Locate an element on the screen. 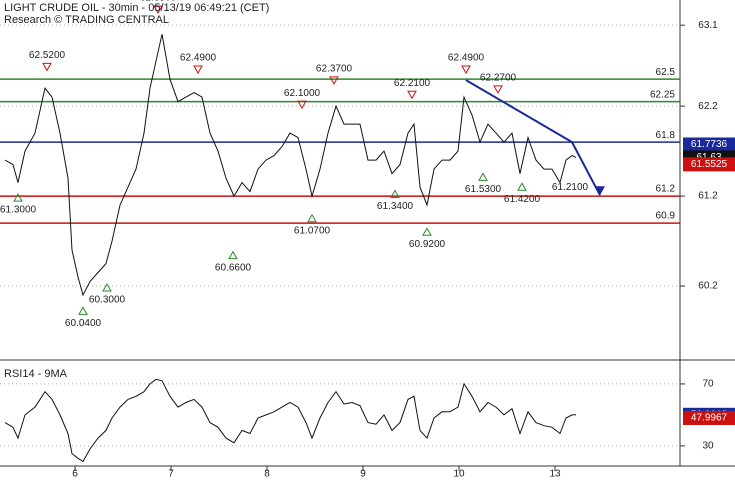 This screenshot has width=735, height=480. y-tick-label: 62.2 is located at coordinates (708, 106).